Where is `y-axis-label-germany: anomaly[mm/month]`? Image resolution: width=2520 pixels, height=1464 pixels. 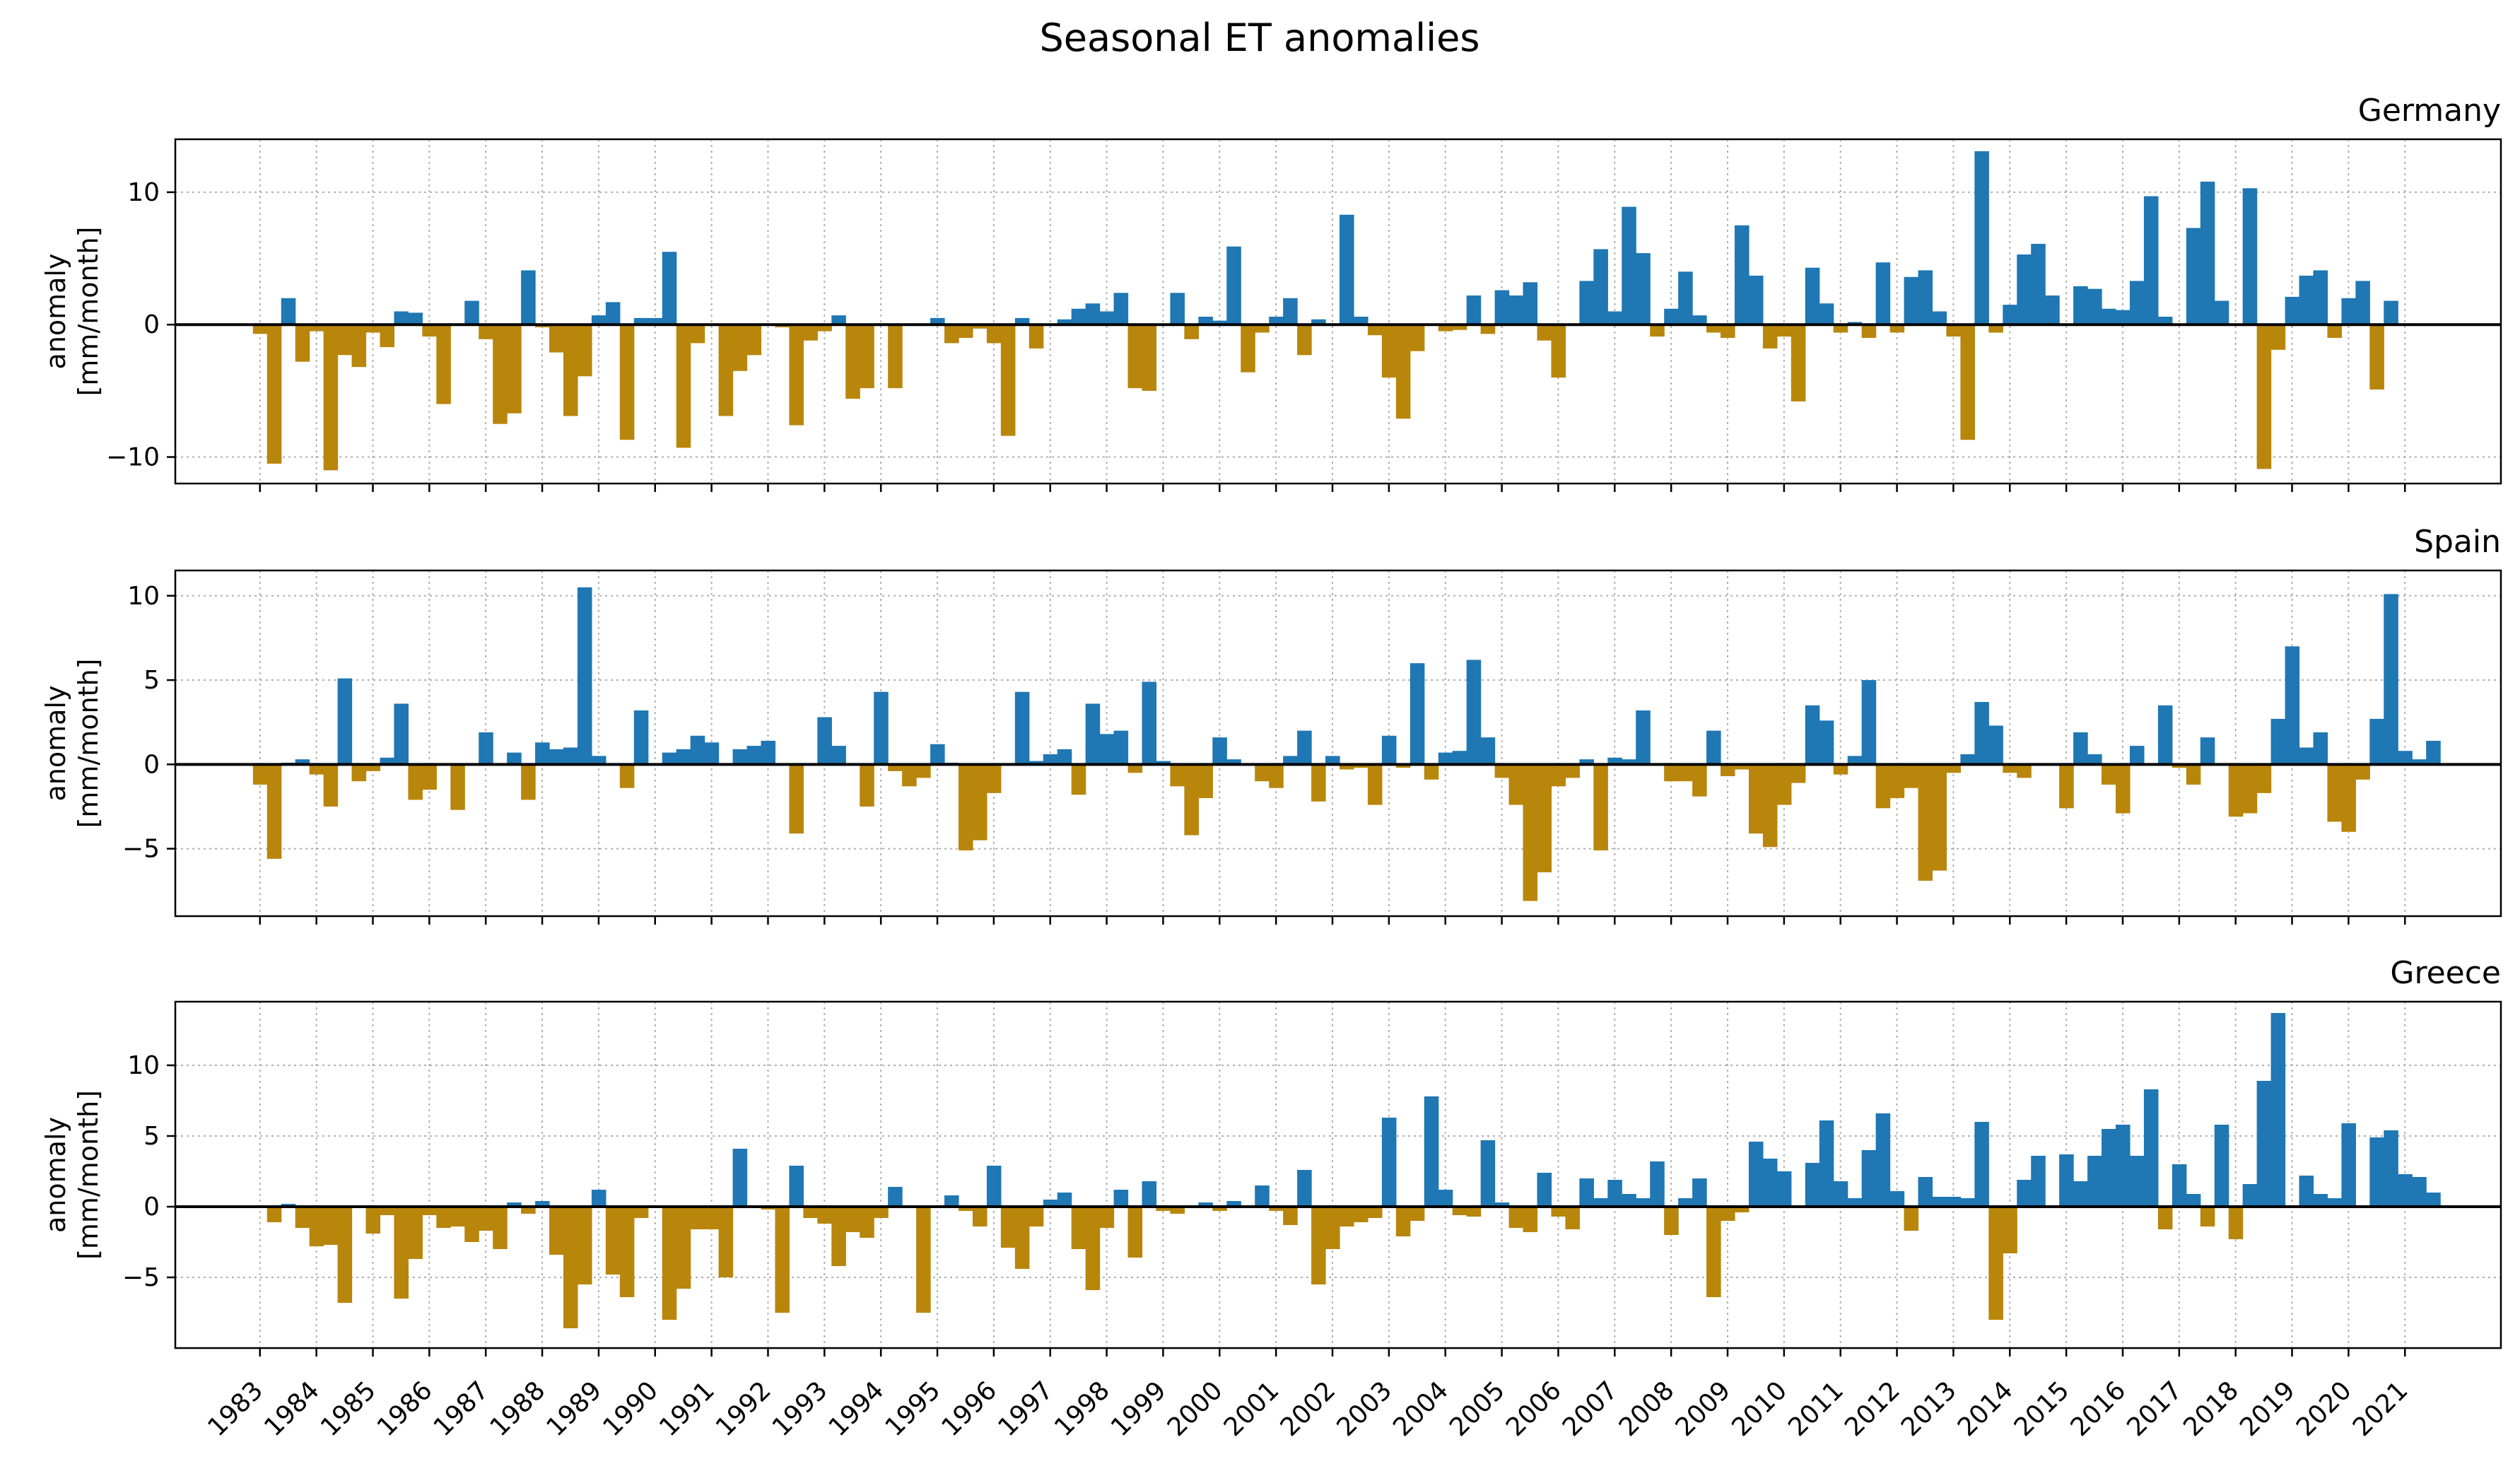
y-axis-label-germany: anomaly[mm/month] is located at coordinates (72, 312).